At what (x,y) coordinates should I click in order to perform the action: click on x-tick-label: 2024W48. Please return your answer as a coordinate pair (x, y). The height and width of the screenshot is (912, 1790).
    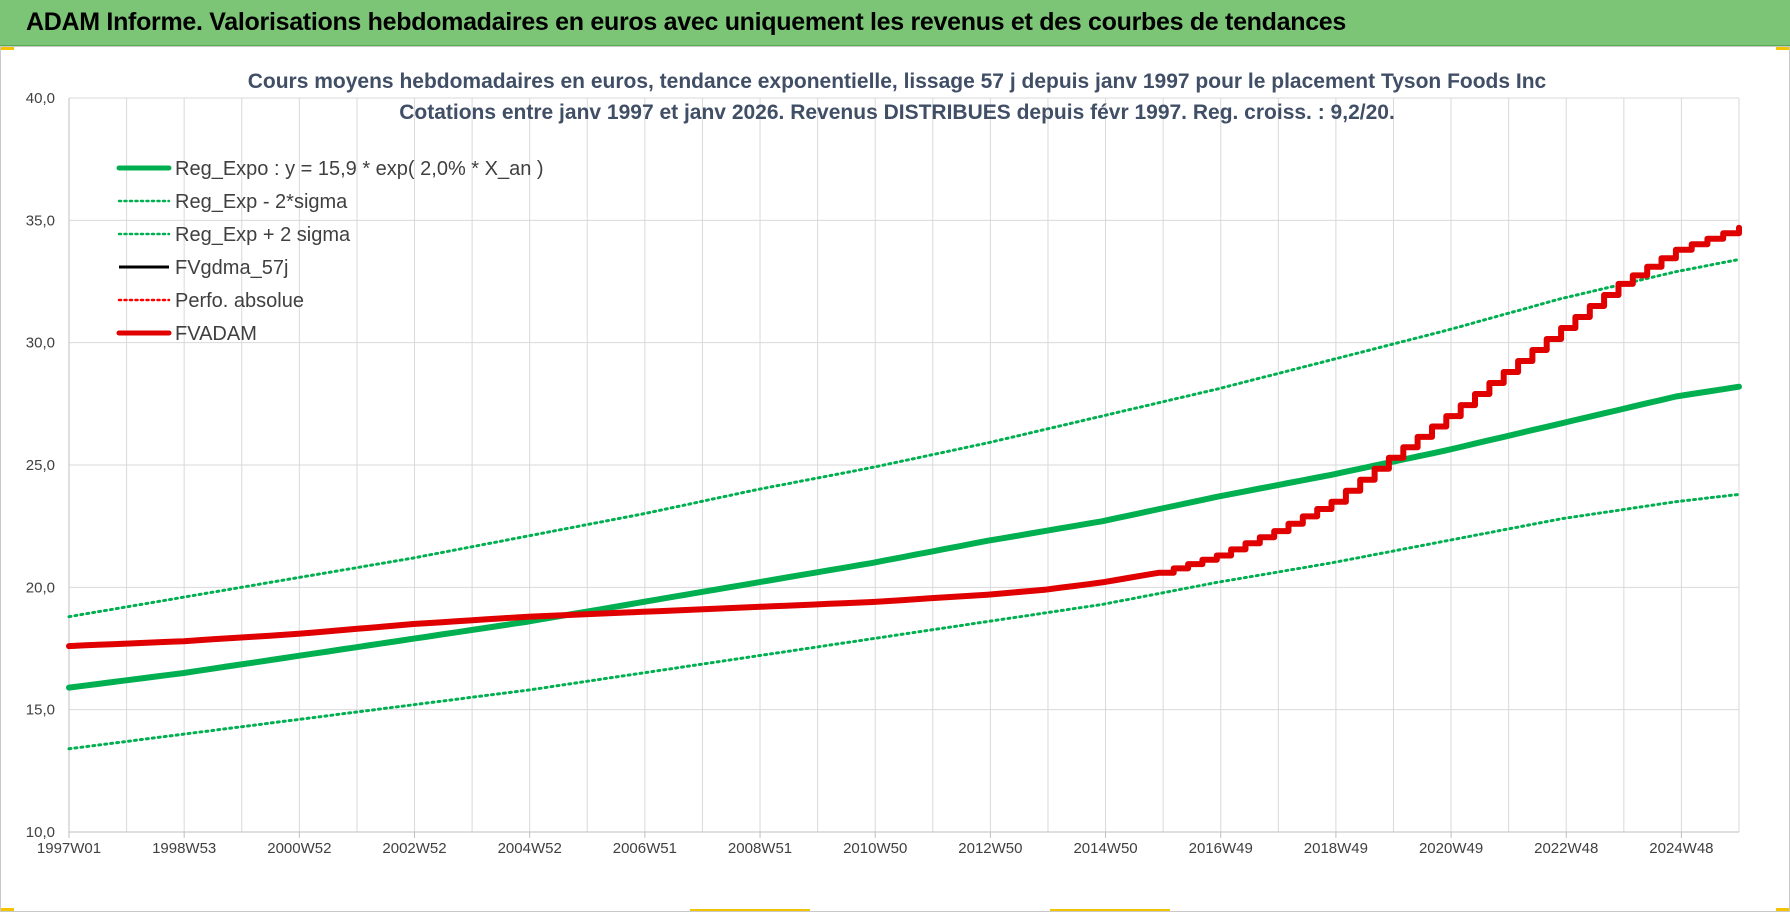
    Looking at the image, I should click on (1681, 848).